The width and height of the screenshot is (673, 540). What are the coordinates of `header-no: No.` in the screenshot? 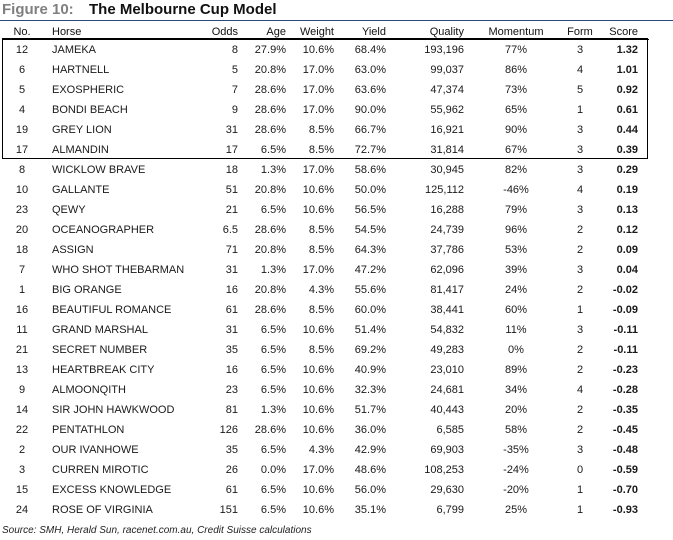 It's located at (22, 32).